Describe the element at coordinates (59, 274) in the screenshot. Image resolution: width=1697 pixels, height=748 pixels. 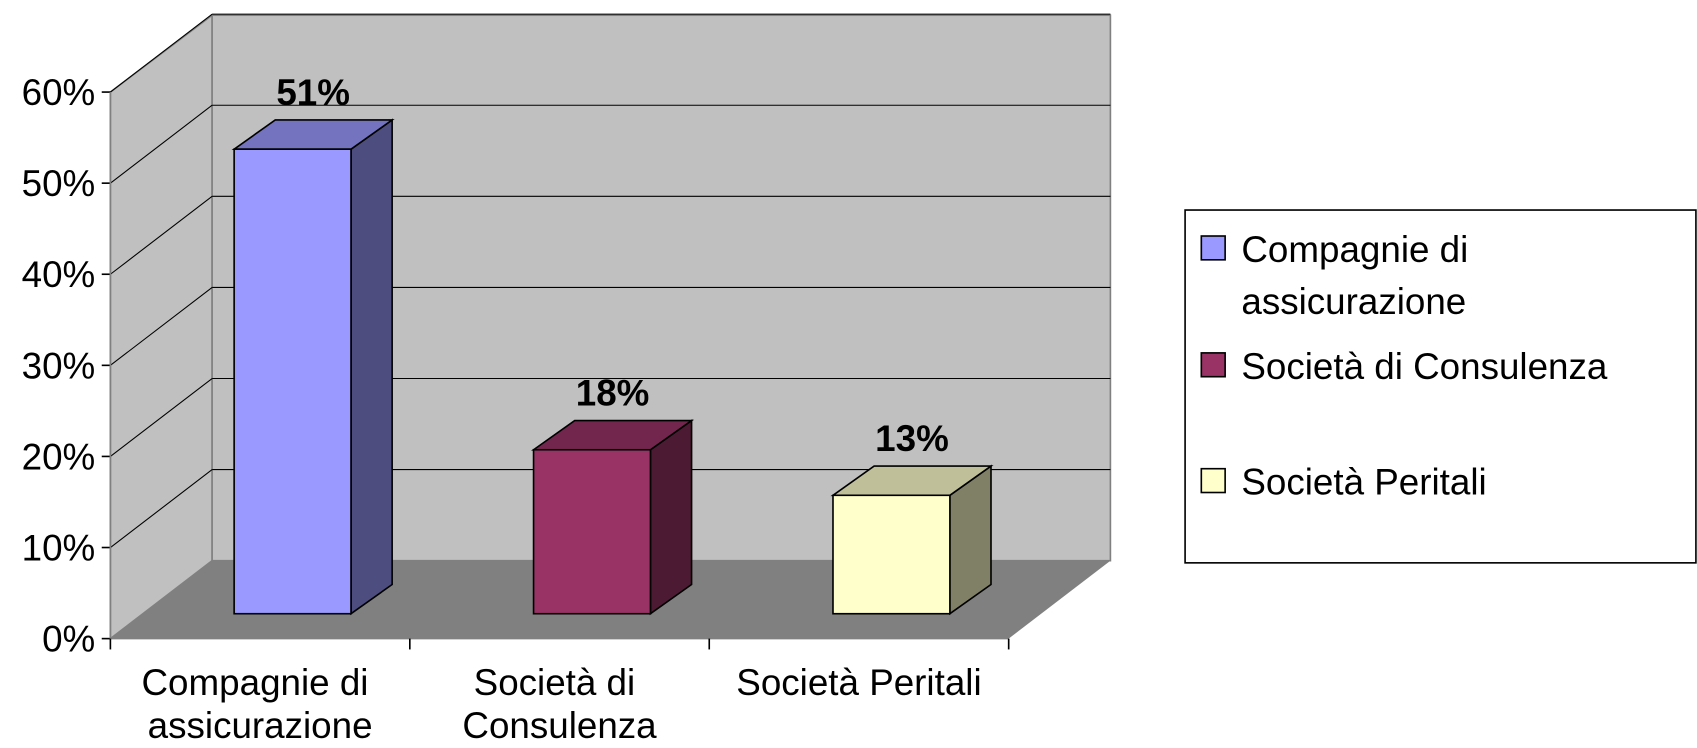
I see `y-tick-label: 40%` at that location.